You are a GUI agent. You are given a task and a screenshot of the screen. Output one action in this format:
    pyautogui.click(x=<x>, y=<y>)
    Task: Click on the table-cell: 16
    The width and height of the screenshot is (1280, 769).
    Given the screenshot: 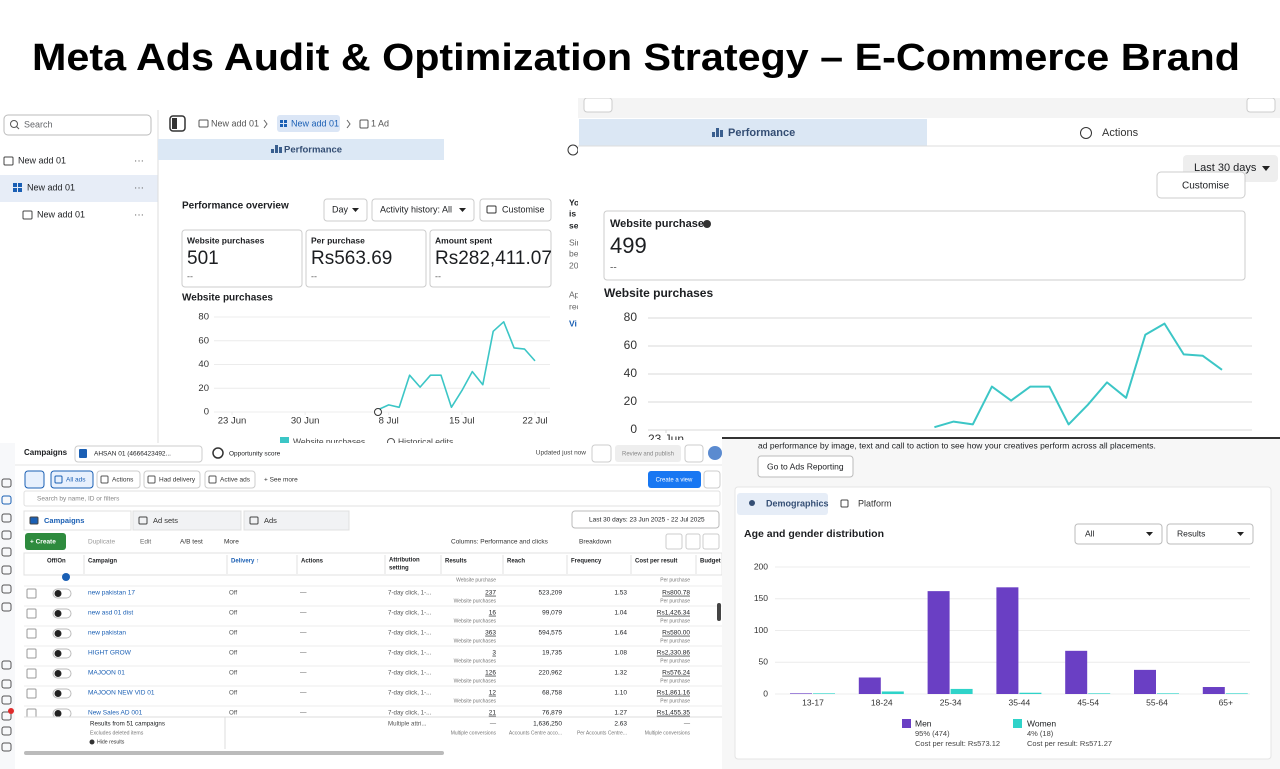 What is the action you would take?
    pyautogui.click(x=493, y=613)
    